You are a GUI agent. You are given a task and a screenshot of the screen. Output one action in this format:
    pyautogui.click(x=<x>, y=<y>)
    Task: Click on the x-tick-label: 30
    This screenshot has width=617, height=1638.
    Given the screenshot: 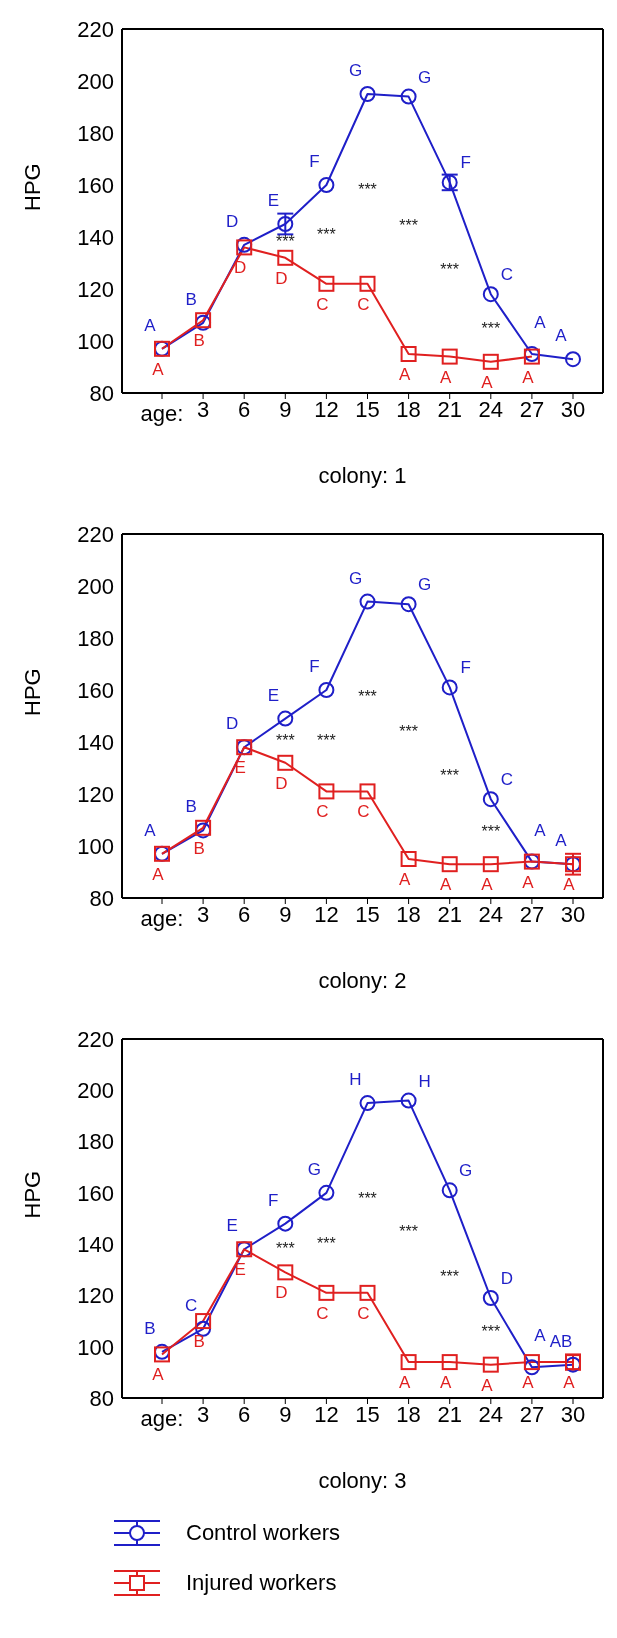 What is the action you would take?
    pyautogui.click(x=573, y=1414)
    